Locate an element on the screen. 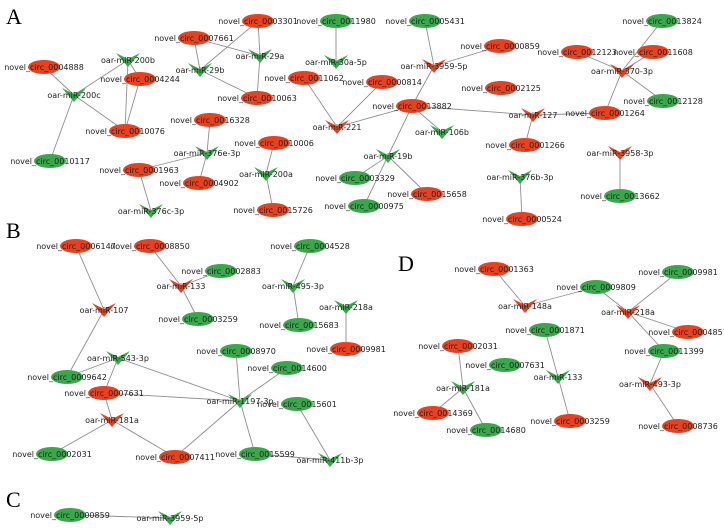 The width and height of the screenshot is (724, 532). circrna-node-c12123: novel_circ_0012123 is located at coordinates (577, 52).